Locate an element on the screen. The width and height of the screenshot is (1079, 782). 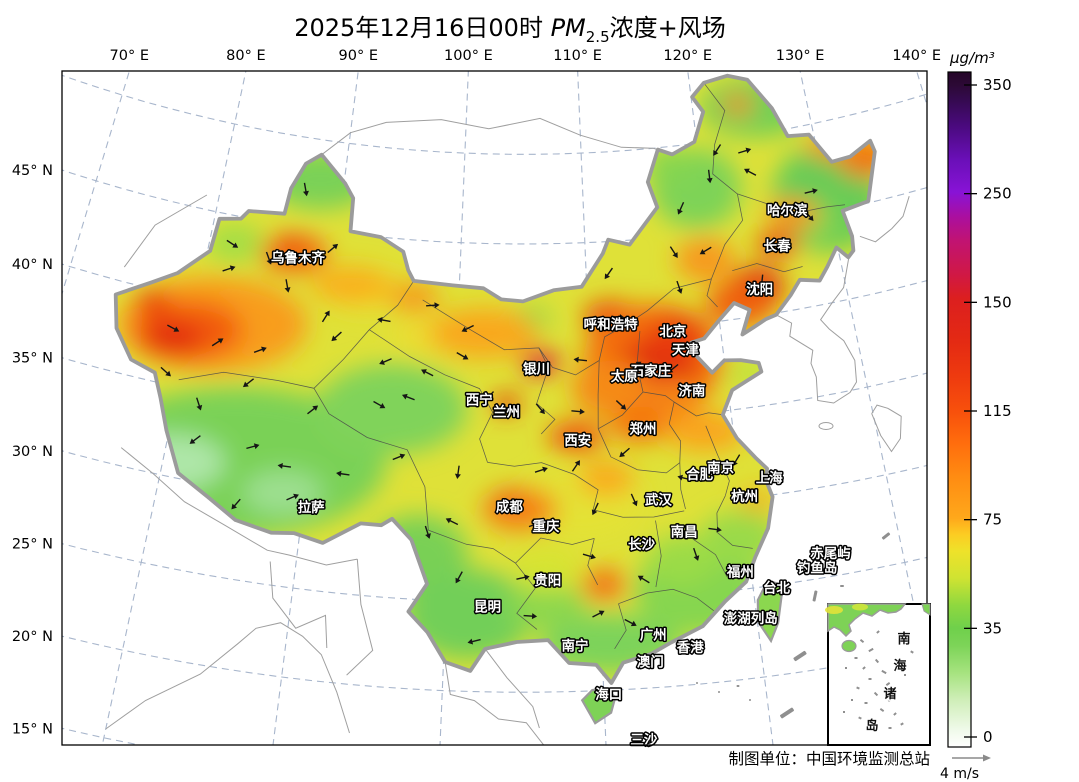
lat-tick-label: 30° N is located at coordinates (32, 452).